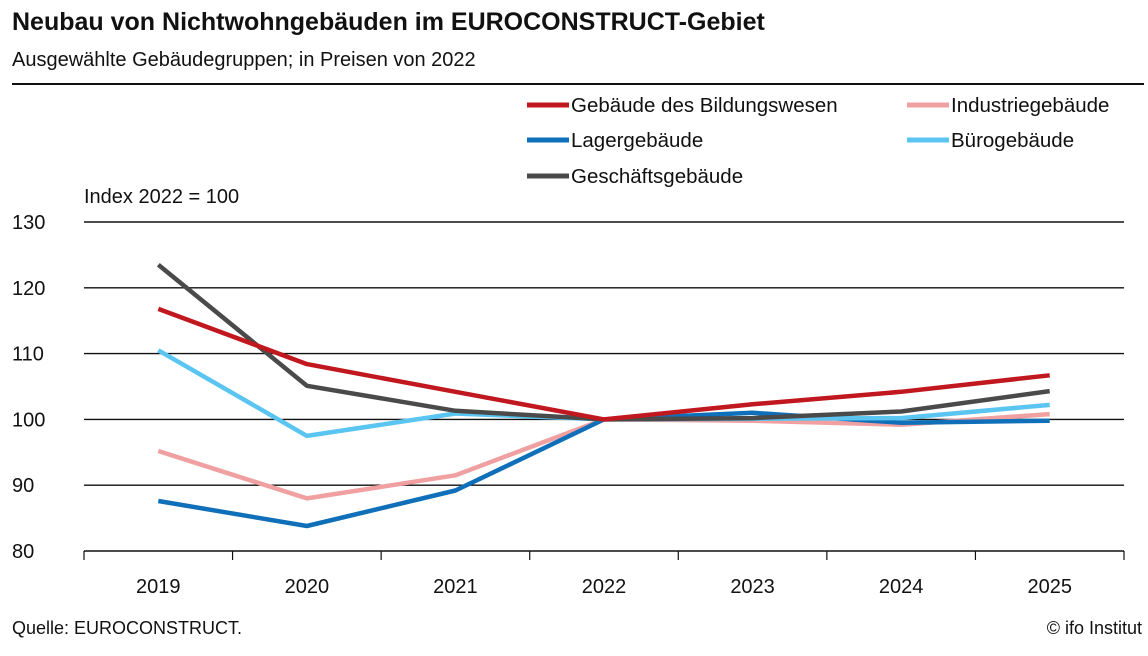  I want to click on x-tick-label: 2020, so click(307, 587).